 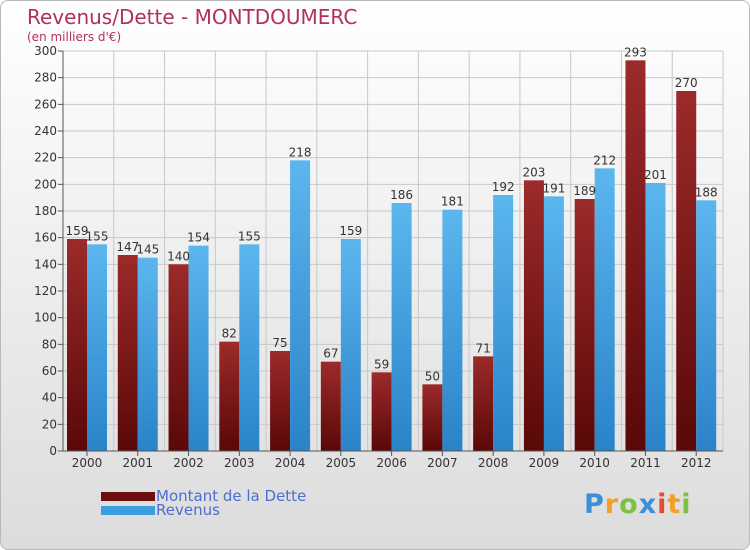 I want to click on bar-revenus-2007, so click(x=452, y=330).